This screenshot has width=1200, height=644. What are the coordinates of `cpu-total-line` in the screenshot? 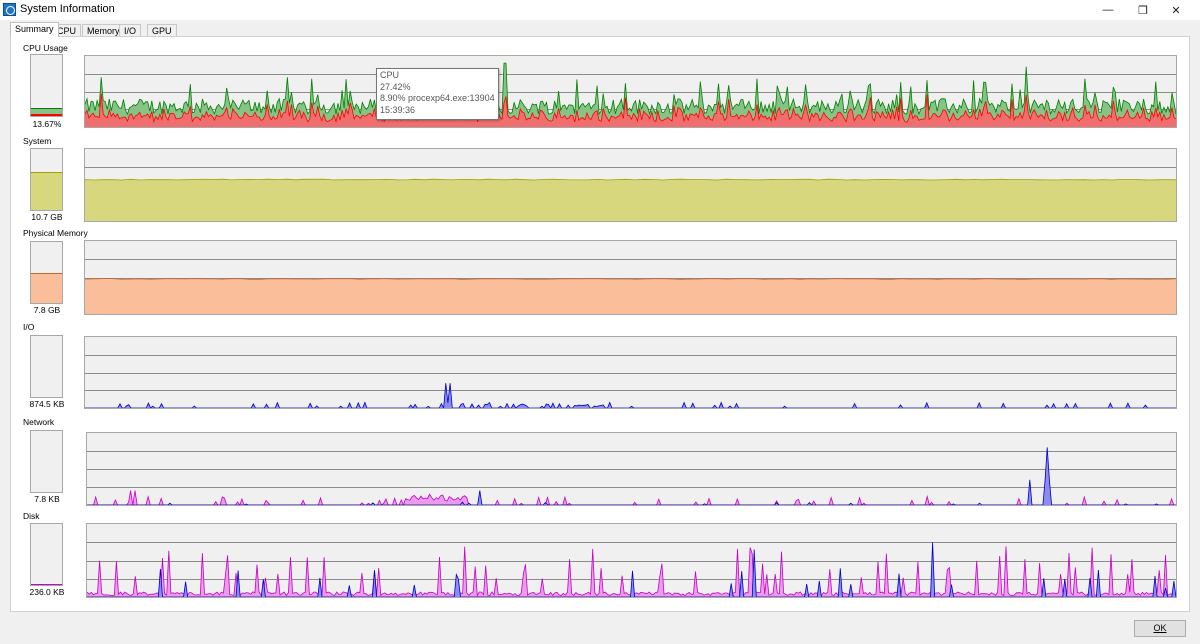 It's located at (630, 89).